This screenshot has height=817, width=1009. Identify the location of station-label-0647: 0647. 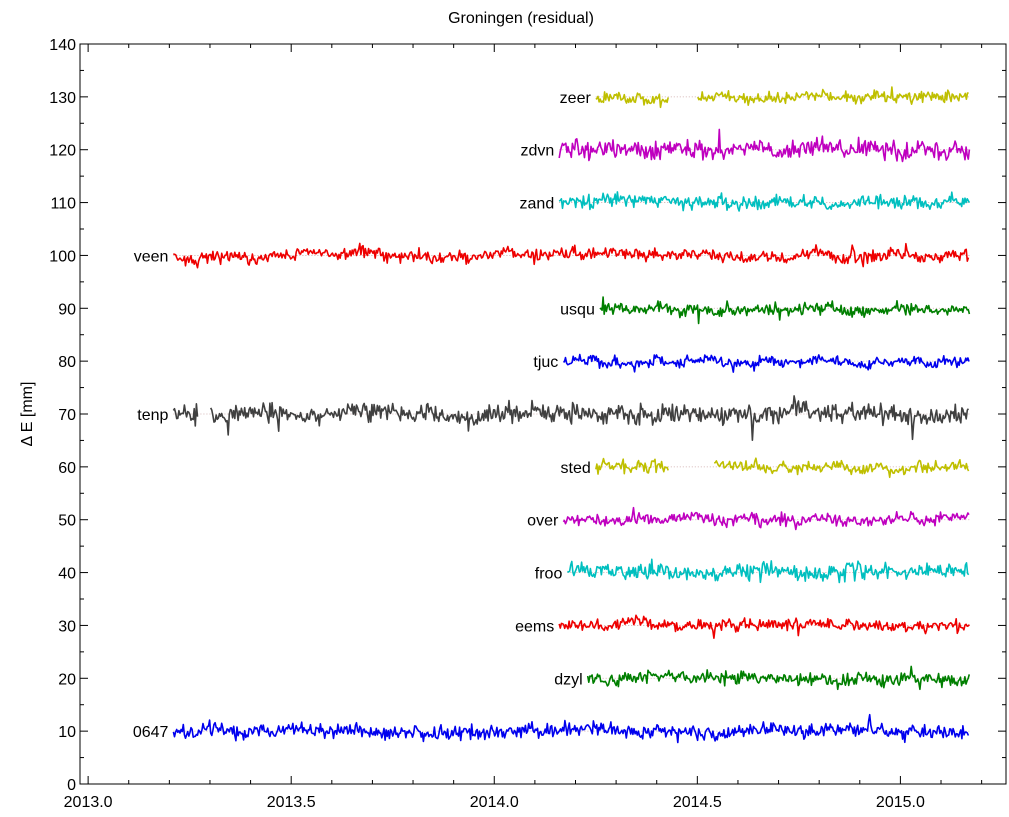
(151, 732).